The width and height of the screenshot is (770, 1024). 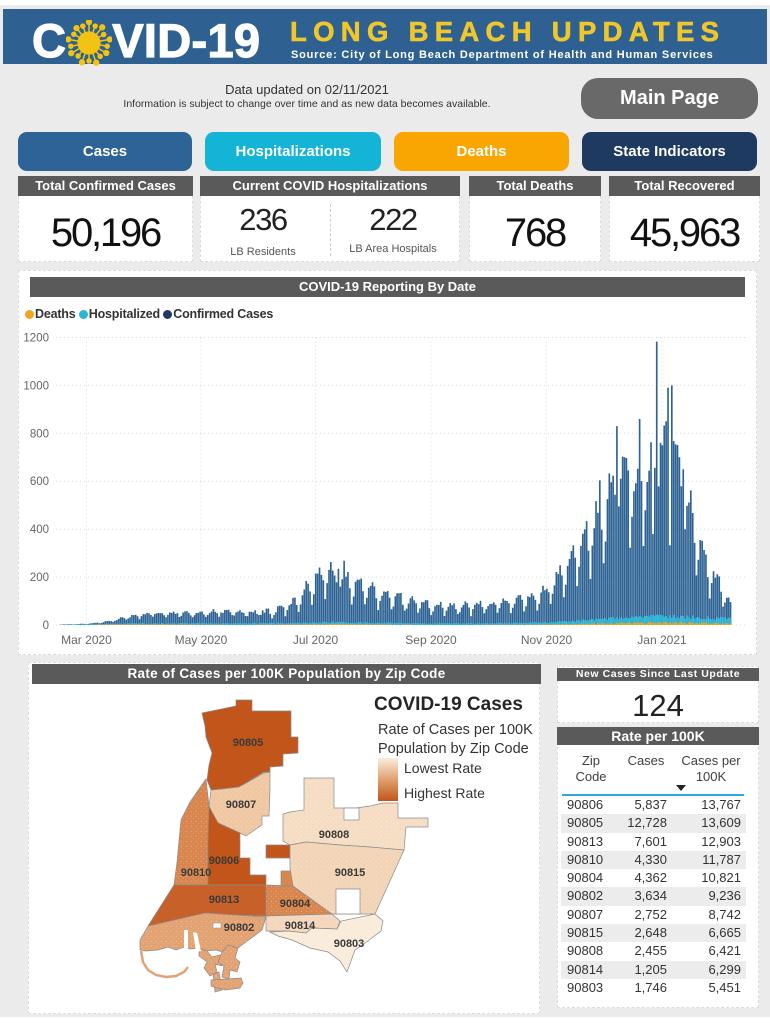 I want to click on svg-text: 90806, so click(x=224, y=861).